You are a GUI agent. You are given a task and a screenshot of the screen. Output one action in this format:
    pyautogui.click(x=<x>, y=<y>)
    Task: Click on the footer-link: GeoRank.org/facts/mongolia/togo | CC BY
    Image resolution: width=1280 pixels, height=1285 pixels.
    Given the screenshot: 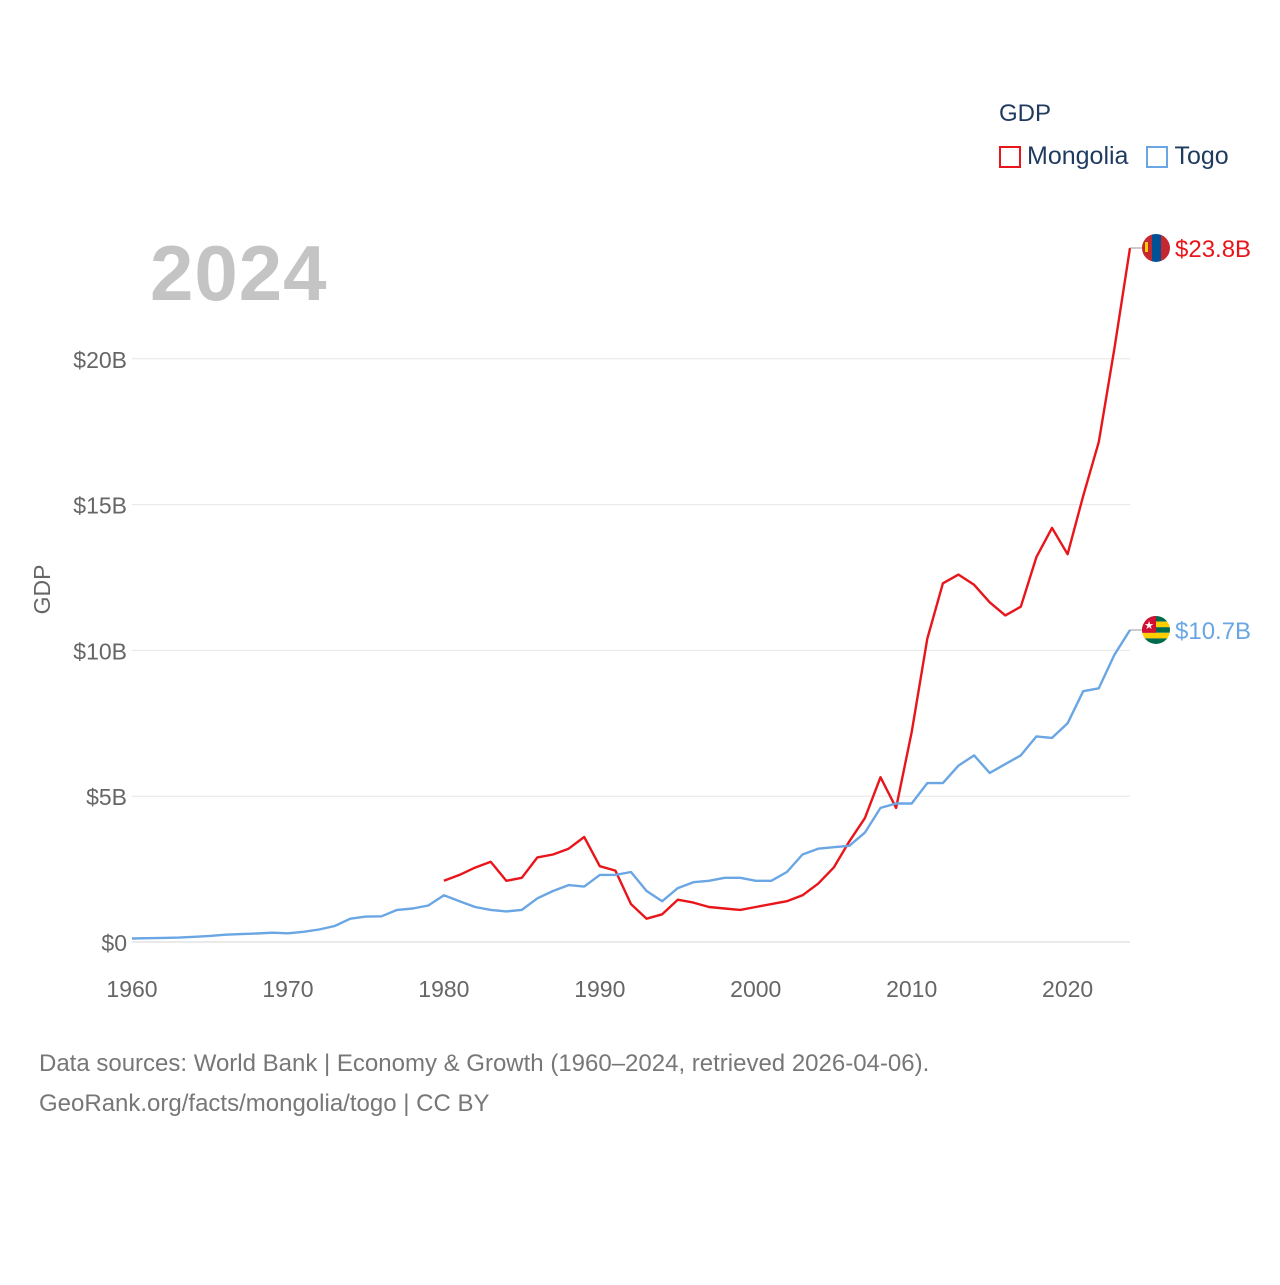 What is the action you would take?
    pyautogui.click(x=264, y=1103)
    